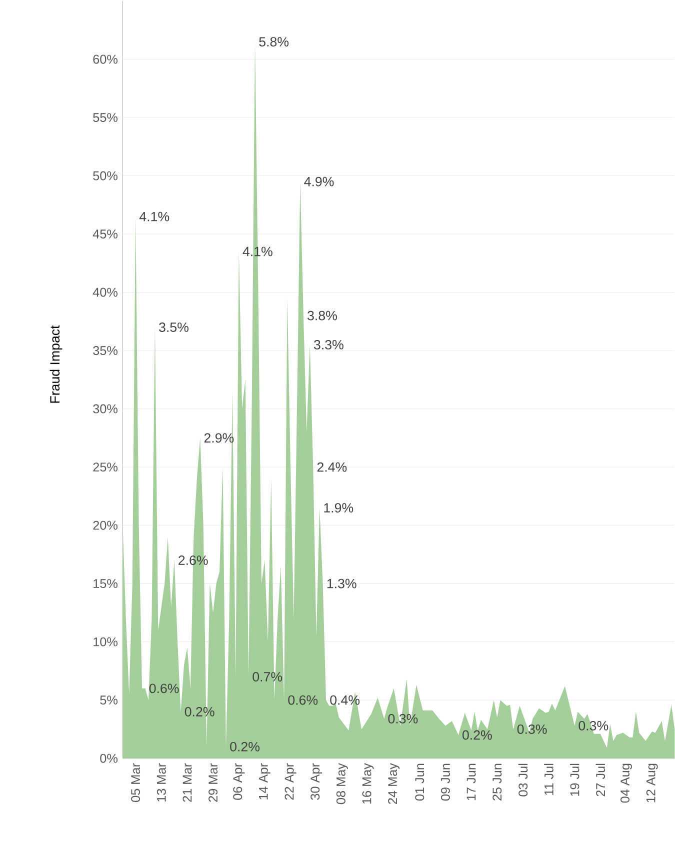 The width and height of the screenshot is (675, 865). Describe the element at coordinates (219, 438) in the screenshot. I see `annotation: 2.9%` at that location.